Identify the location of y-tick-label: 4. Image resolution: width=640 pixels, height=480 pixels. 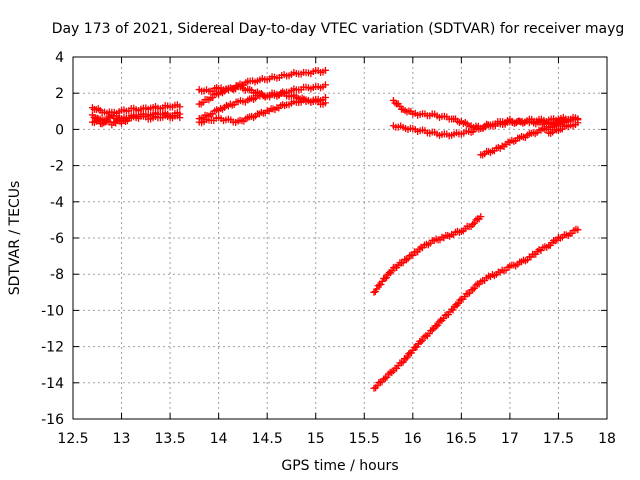
(59, 58).